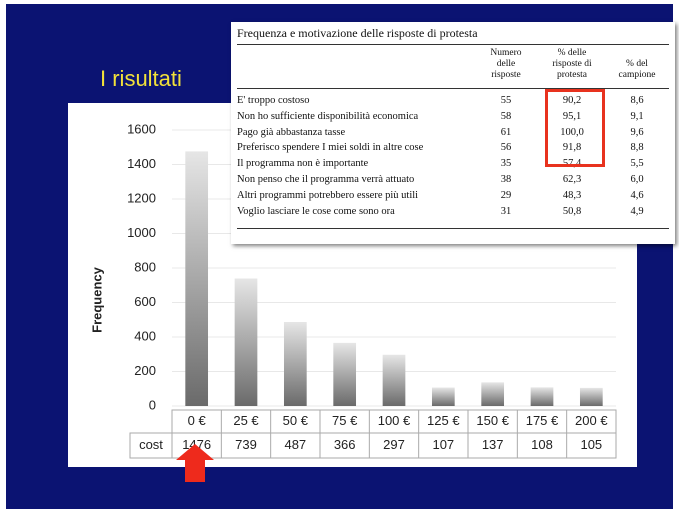  Describe the element at coordinates (572, 132) in the screenshot. I see `table-cell: 100,0` at that location.